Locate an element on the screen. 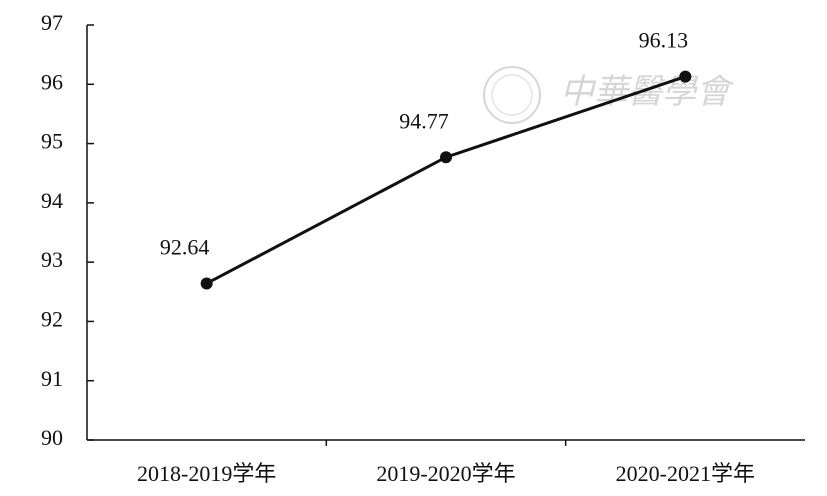  y-tick-label: 93 is located at coordinates (52, 259).